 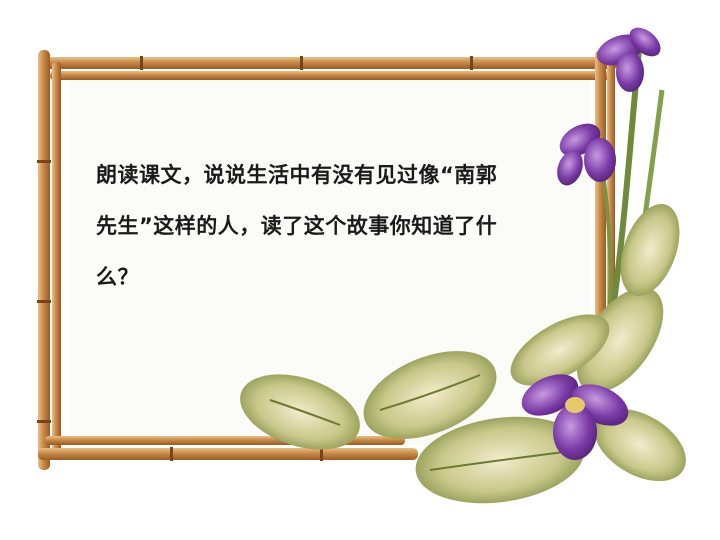 I want to click on bamboo-top, so click(x=328, y=68).